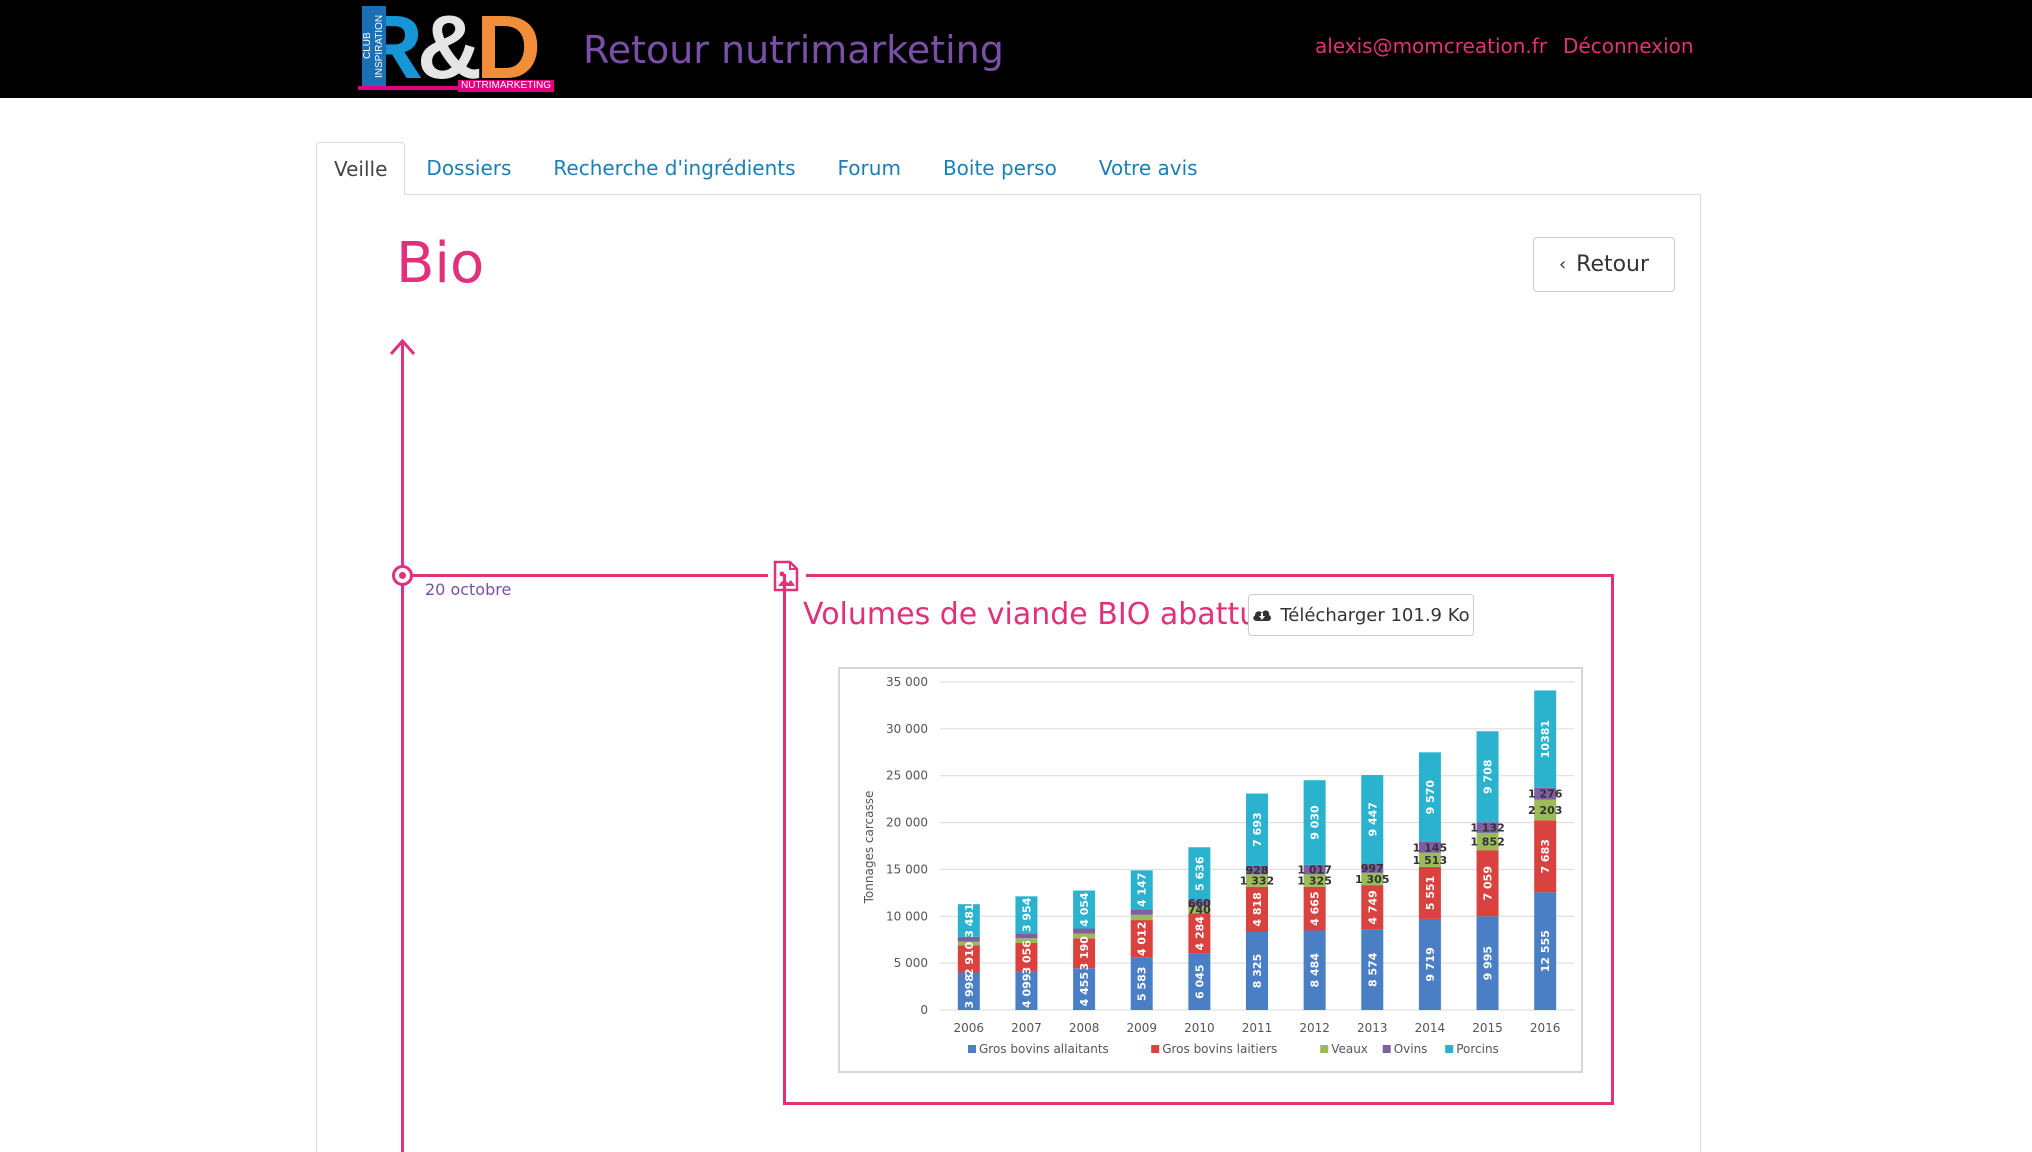 This screenshot has width=2032, height=1152. Describe the element at coordinates (1613, 264) in the screenshot. I see `back-button-label: Retour` at that location.